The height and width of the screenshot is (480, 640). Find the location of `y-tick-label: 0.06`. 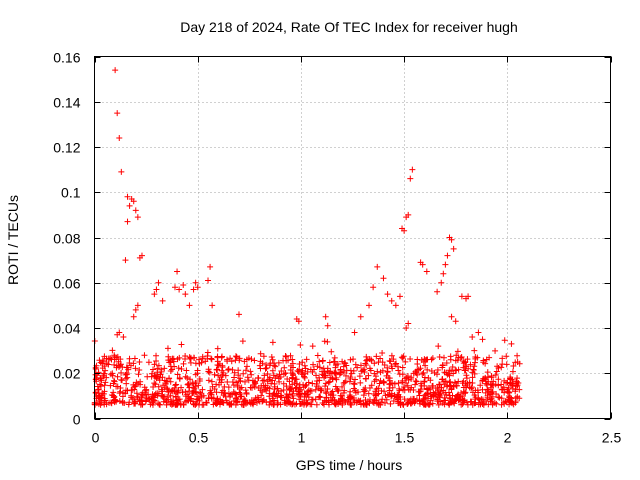

y-tick-label: 0.06 is located at coordinates (66, 284).